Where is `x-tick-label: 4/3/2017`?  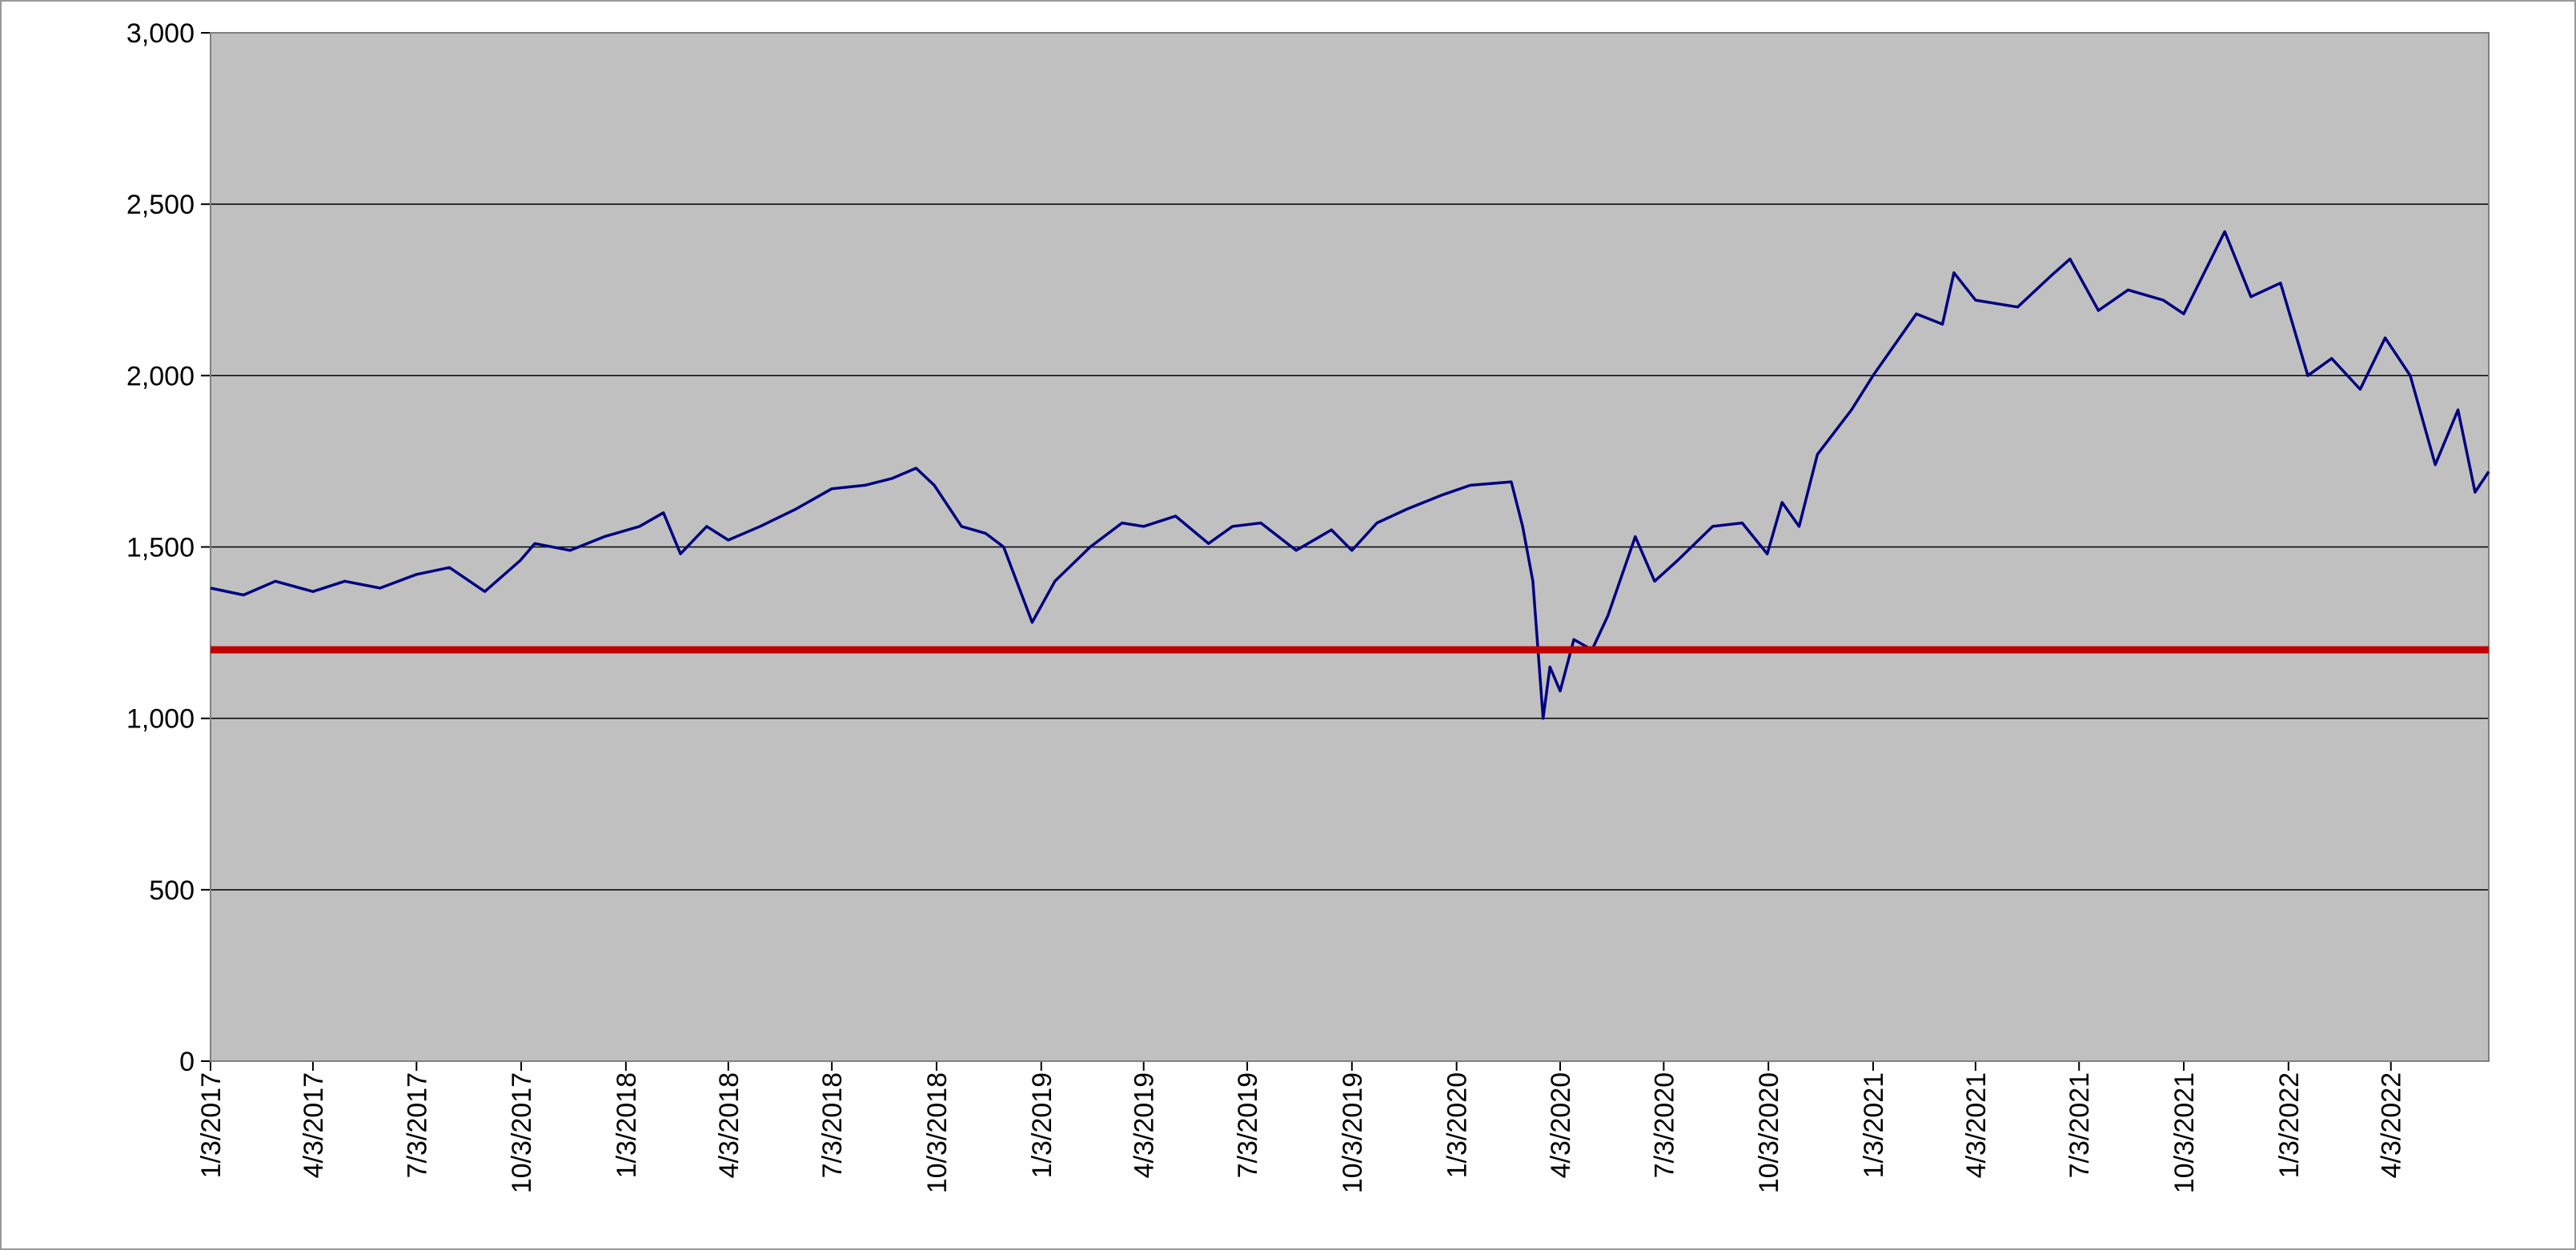 x-tick-label: 4/3/2017 is located at coordinates (314, 1125).